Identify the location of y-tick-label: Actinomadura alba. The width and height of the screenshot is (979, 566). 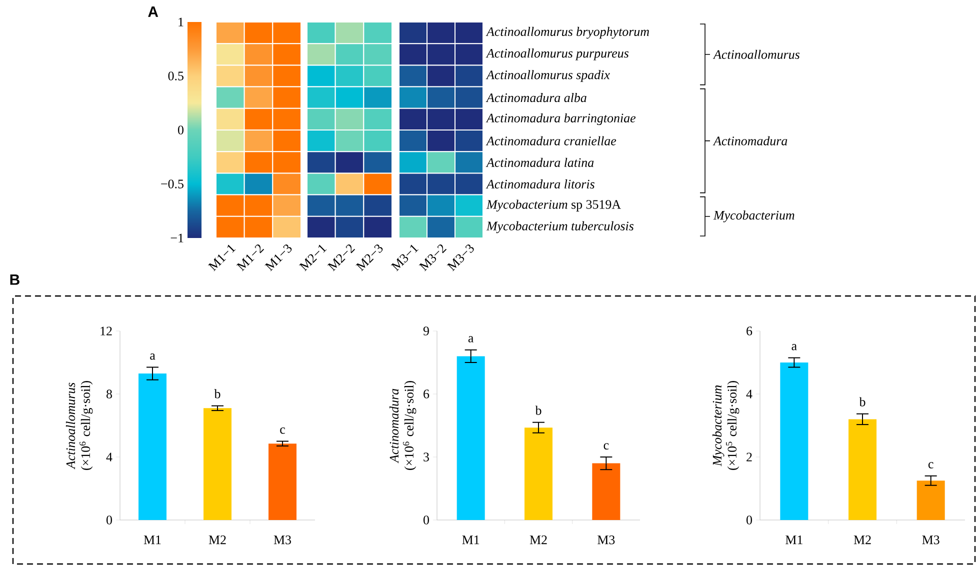
(536, 97).